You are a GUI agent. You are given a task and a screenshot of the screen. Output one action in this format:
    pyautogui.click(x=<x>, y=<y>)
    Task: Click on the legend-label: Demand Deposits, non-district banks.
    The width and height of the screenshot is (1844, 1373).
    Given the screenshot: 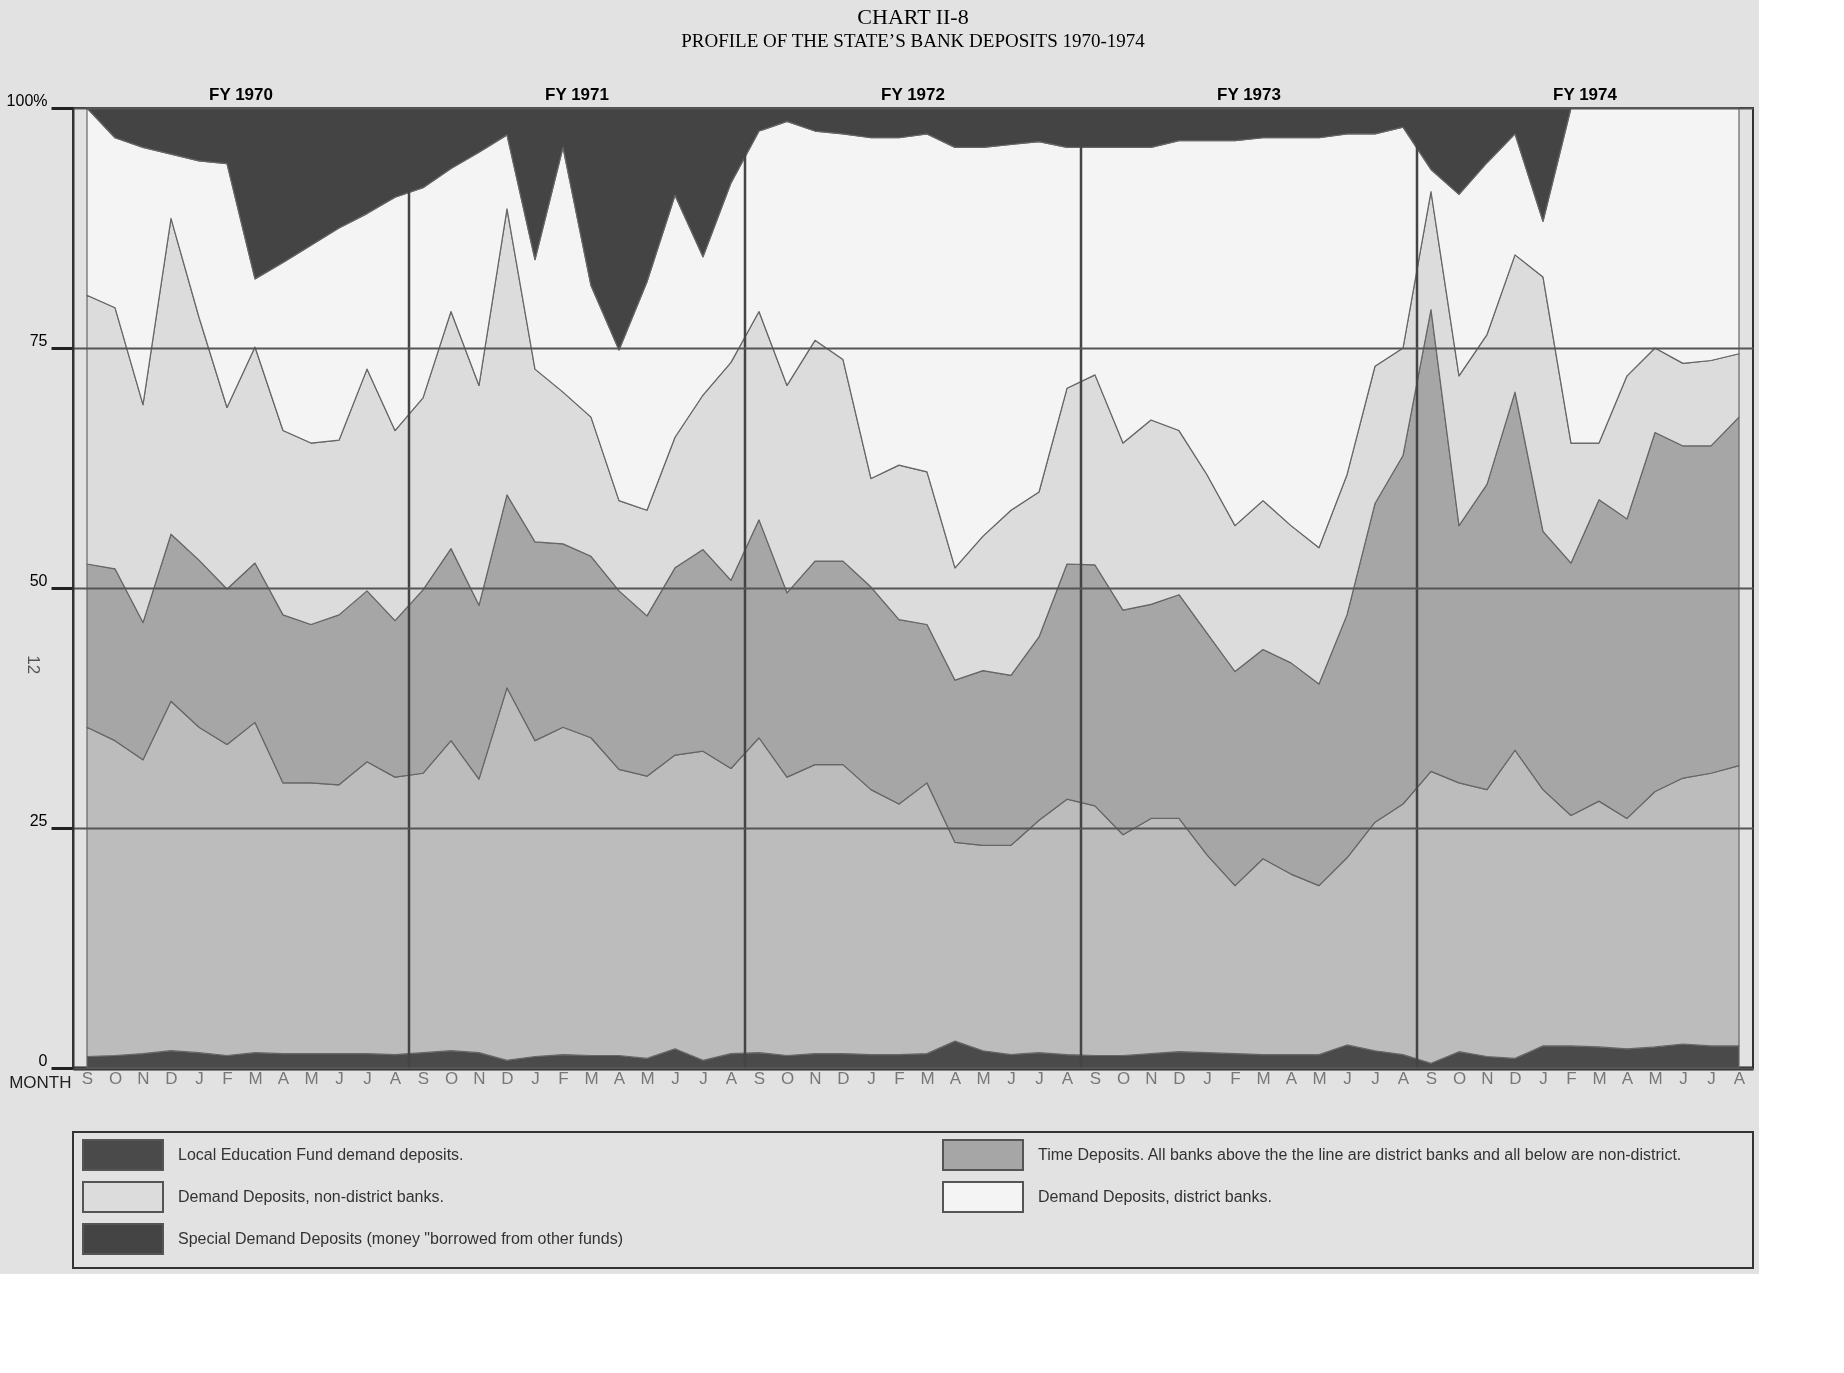 What is the action you would take?
    pyautogui.click(x=311, y=1196)
    